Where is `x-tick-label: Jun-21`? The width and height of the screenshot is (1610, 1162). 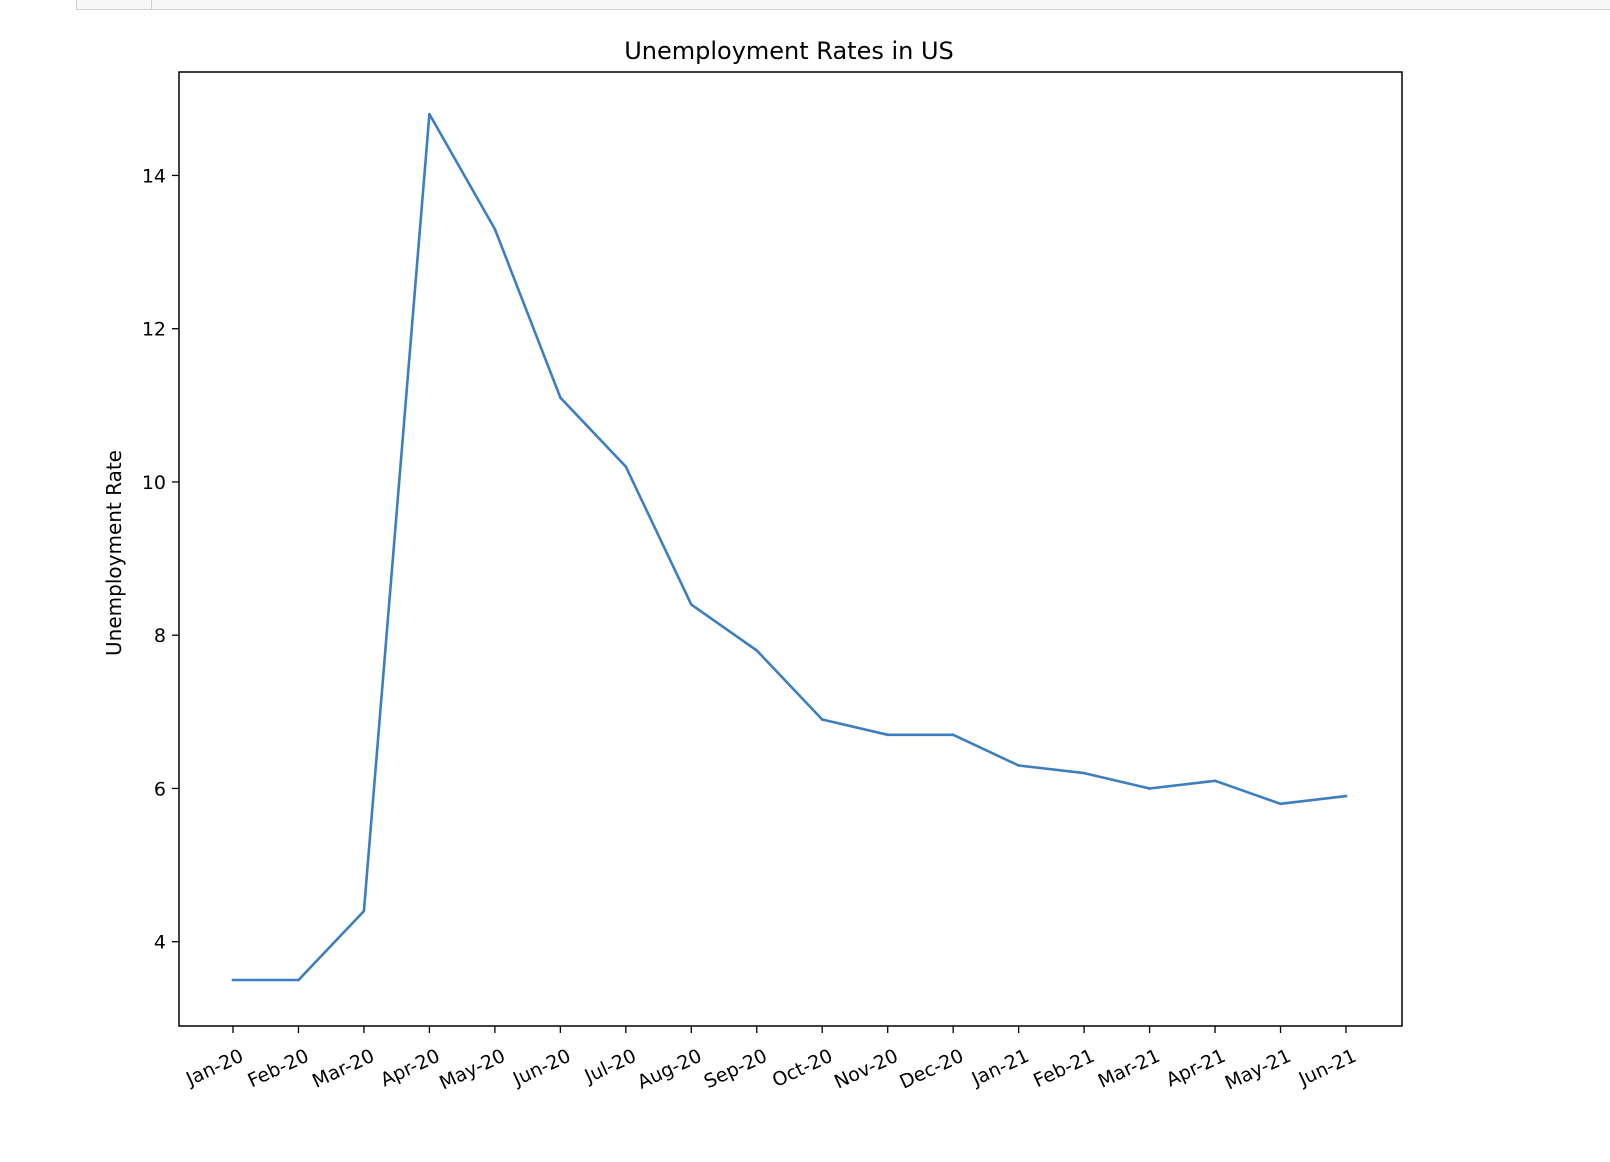 x-tick-label: Jun-21 is located at coordinates (1327, 1068).